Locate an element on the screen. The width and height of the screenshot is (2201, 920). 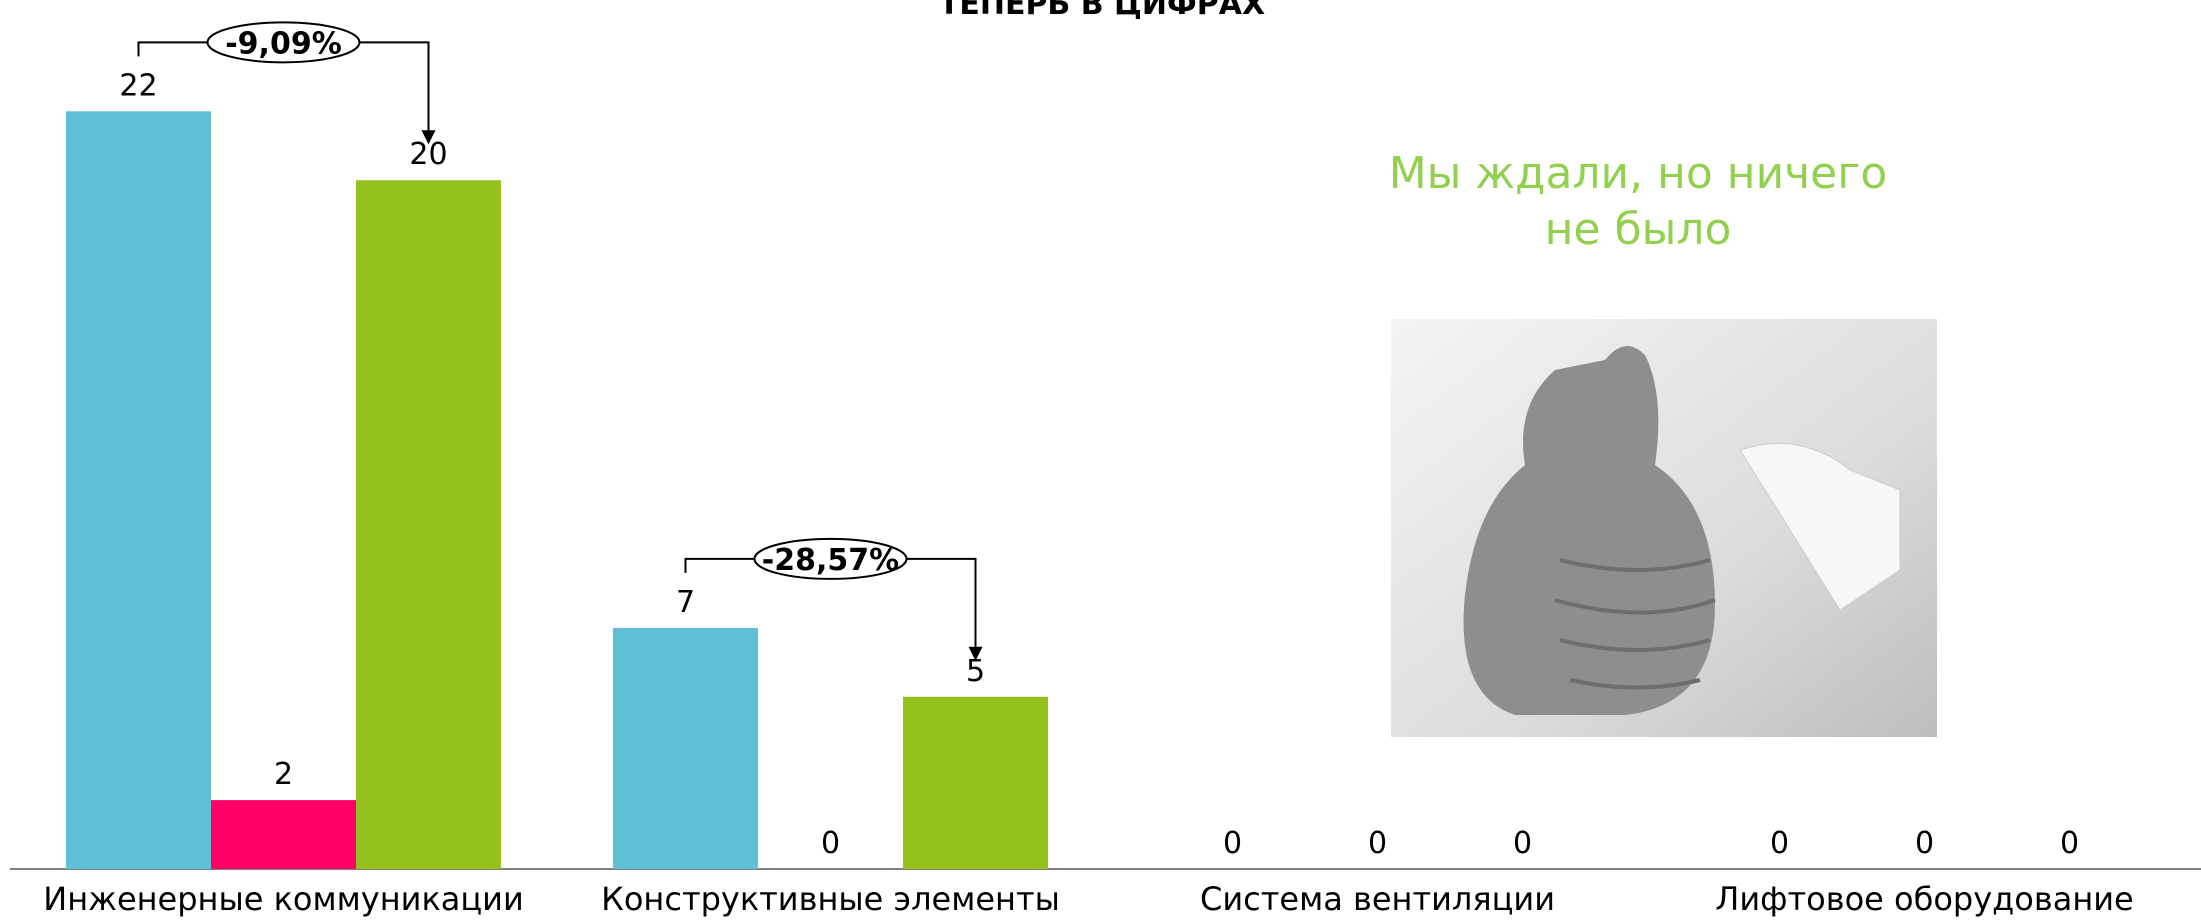
data-label: 5 is located at coordinates (975, 671).